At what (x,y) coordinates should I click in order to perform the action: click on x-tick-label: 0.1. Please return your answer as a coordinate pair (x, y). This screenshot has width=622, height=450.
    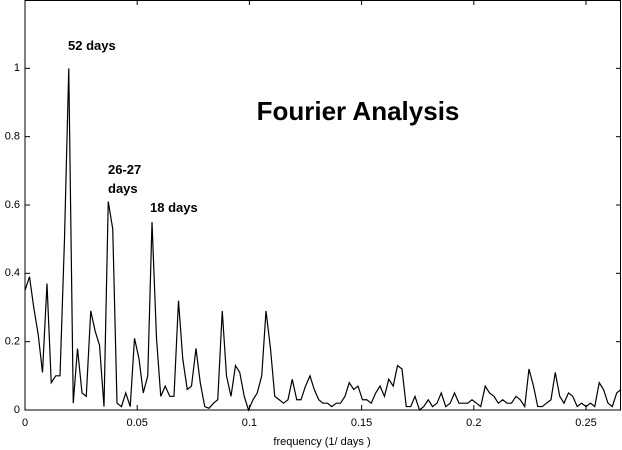
    Looking at the image, I should click on (249, 423).